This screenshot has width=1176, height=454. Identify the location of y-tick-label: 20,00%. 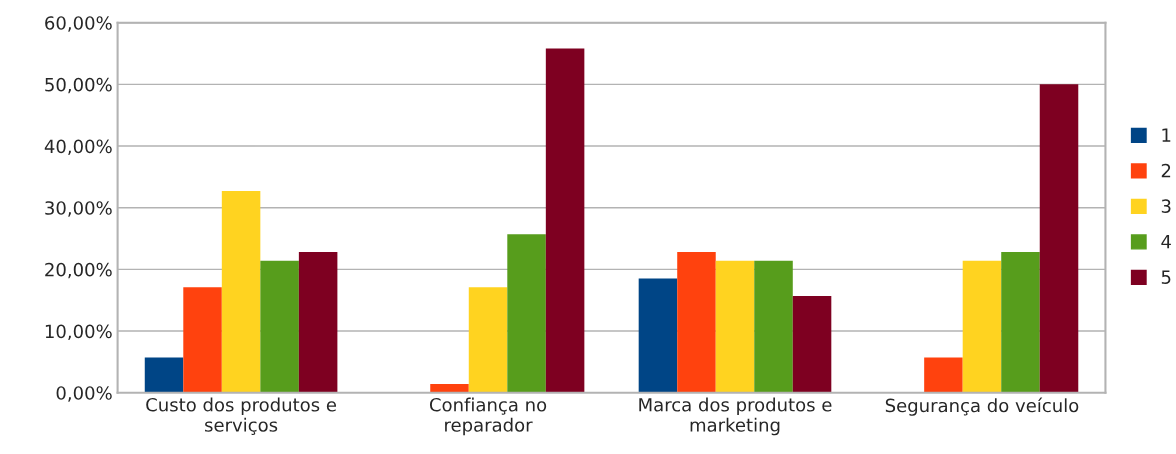
(78, 270).